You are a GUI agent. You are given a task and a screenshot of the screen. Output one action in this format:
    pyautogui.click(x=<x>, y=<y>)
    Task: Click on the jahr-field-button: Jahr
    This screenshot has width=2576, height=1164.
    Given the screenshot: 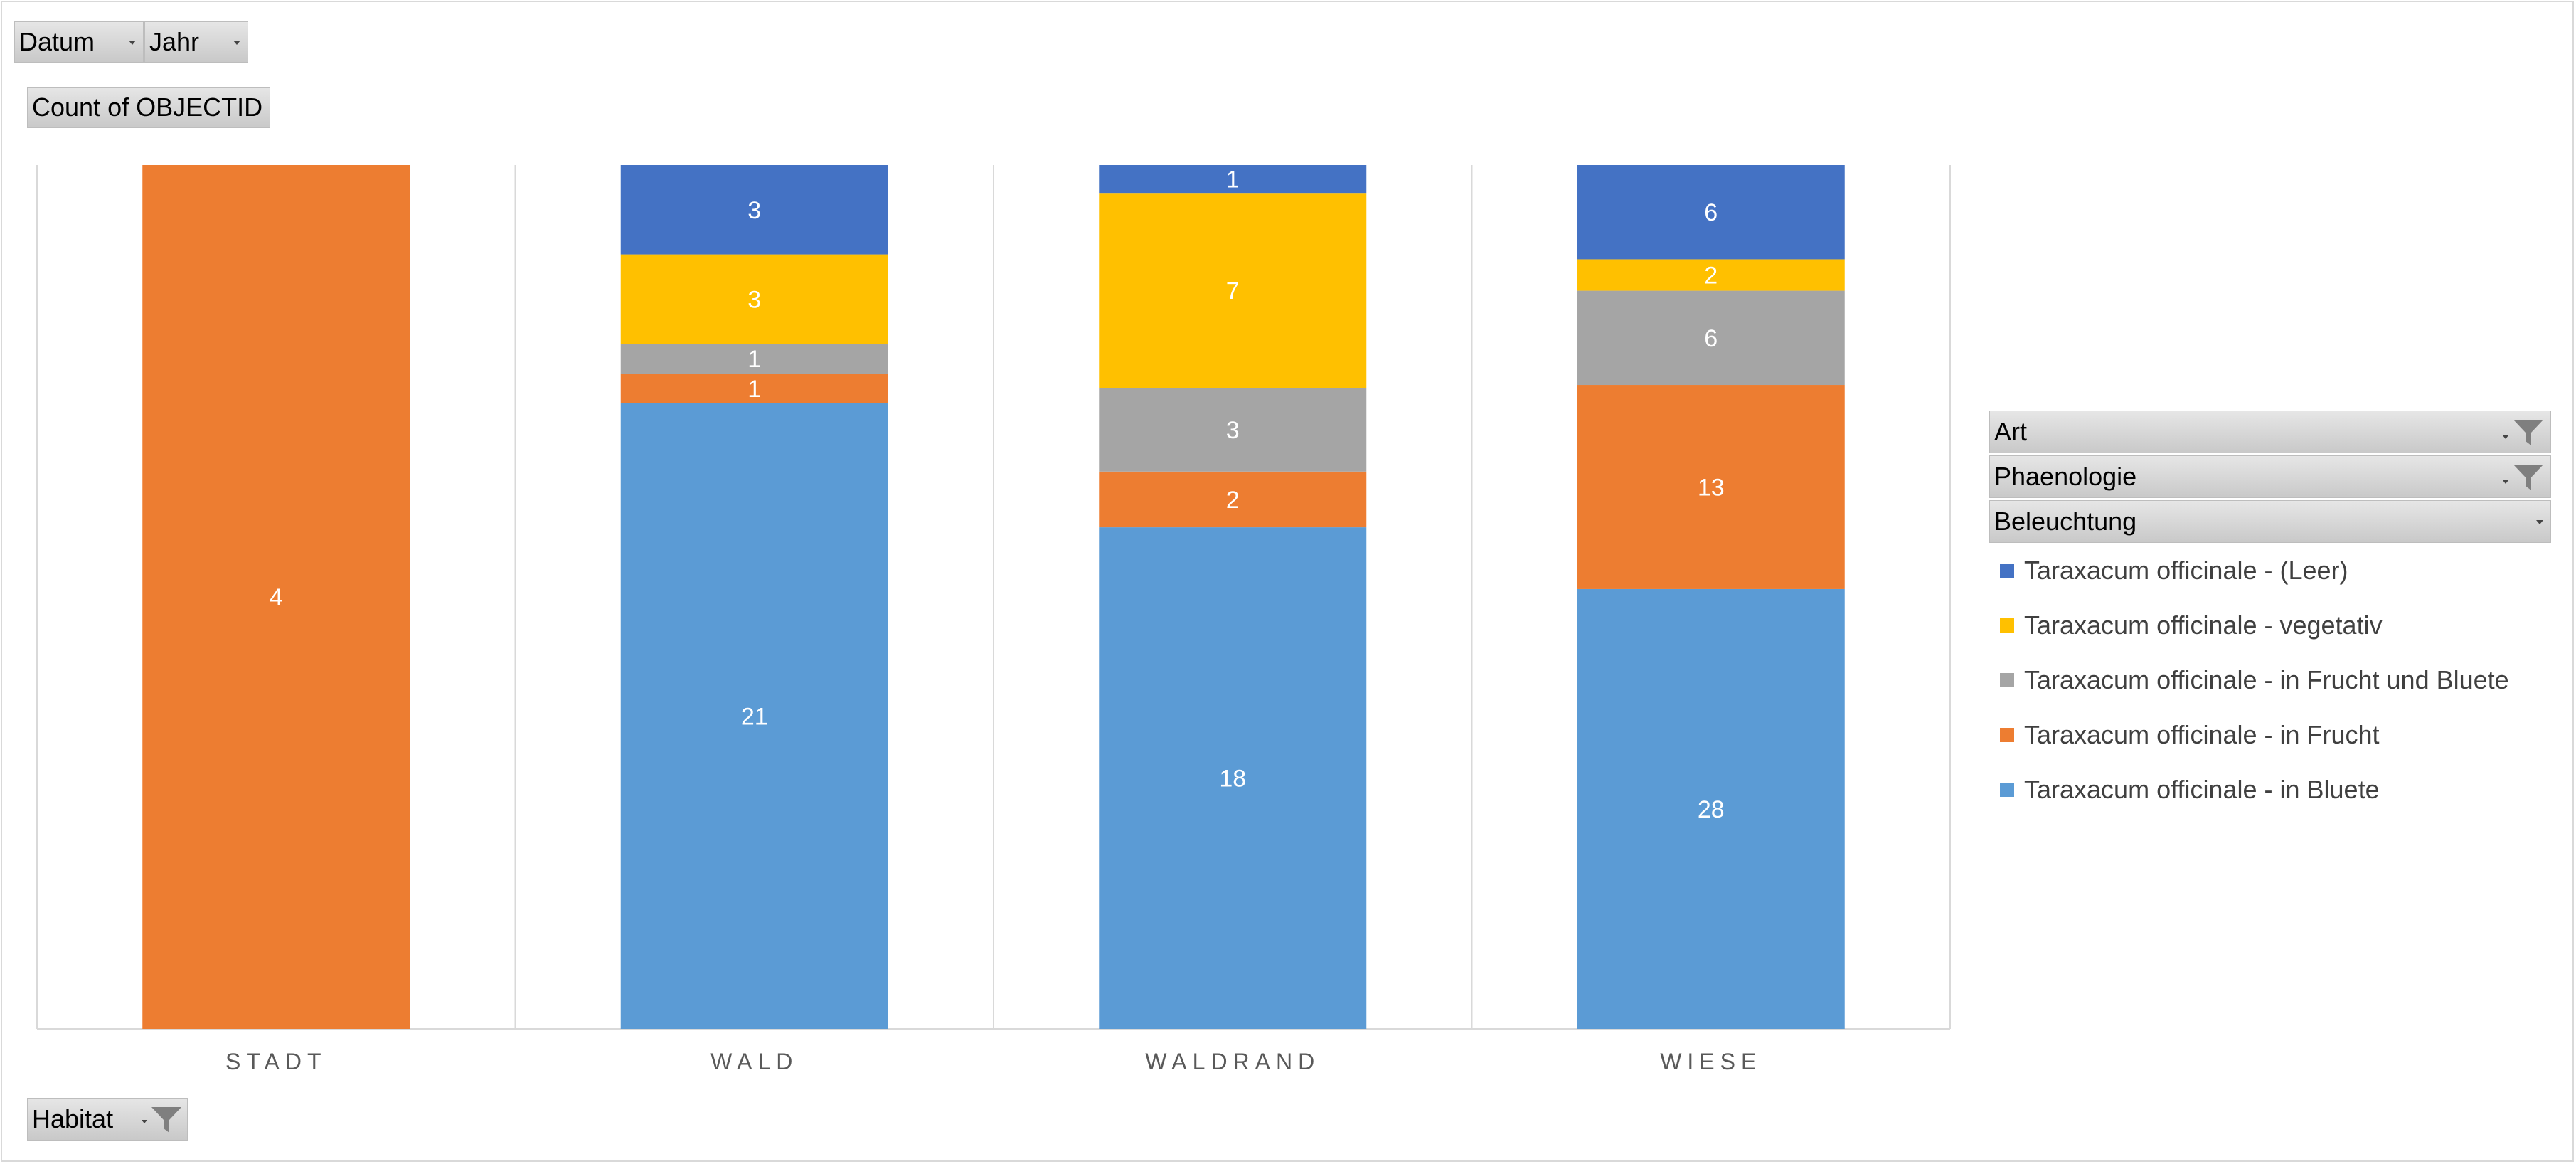 What is the action you would take?
    pyautogui.click(x=196, y=42)
    